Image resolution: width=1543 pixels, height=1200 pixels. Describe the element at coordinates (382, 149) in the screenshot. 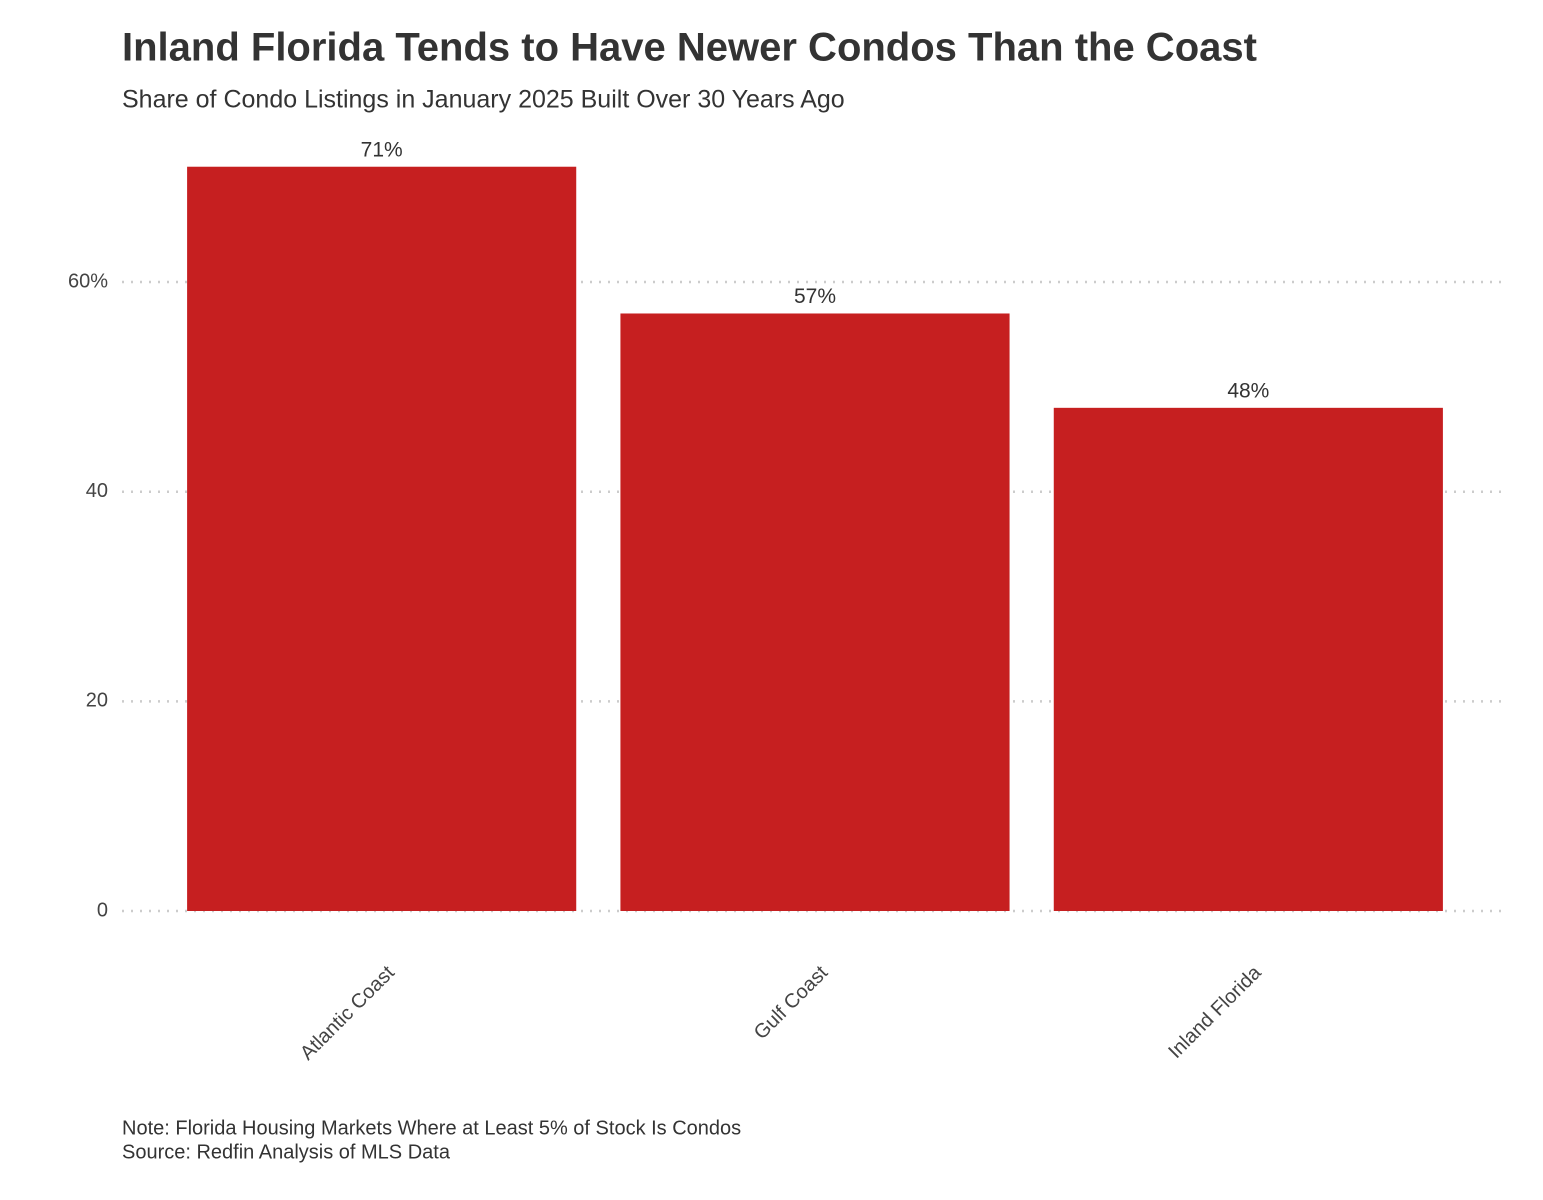

I see `value-label: 71%` at that location.